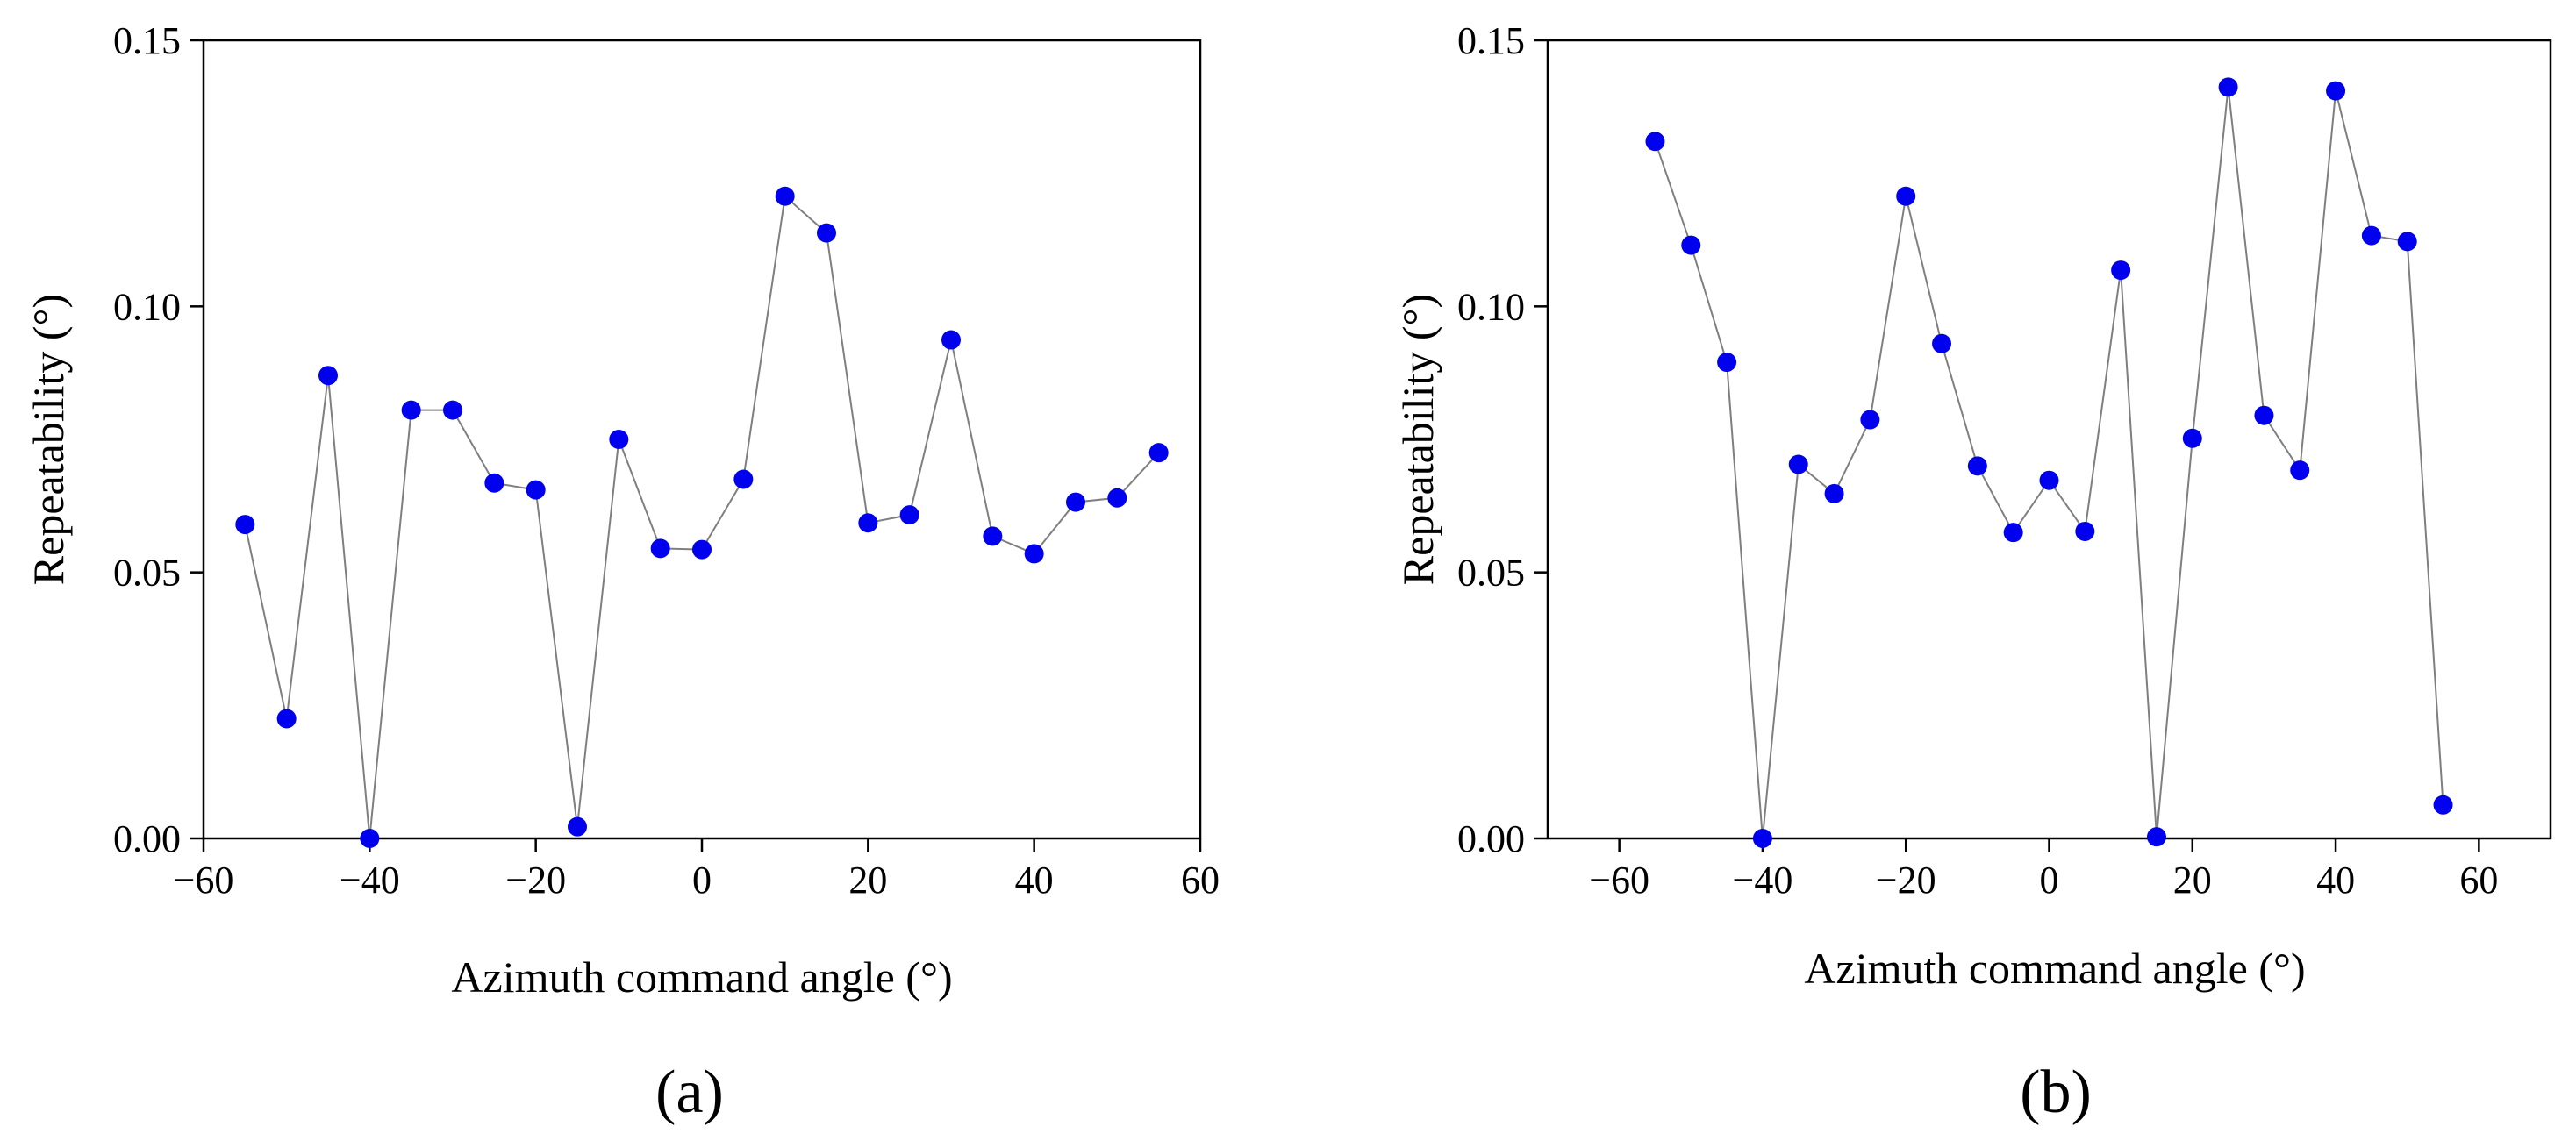 This screenshot has height=1148, width=2576. Describe the element at coordinates (701, 977) in the screenshot. I see `x-axis-title-panel-a: Azimuth command angle (°)` at that location.